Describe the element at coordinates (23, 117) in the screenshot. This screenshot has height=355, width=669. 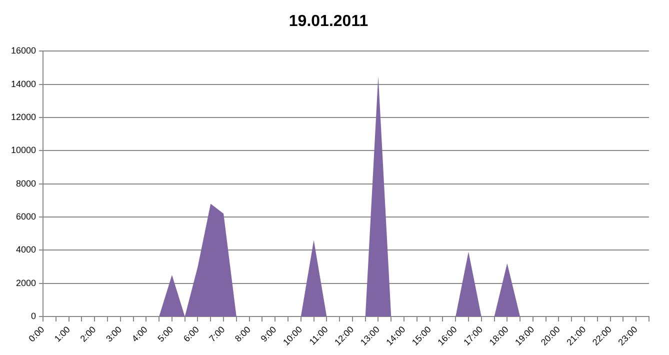
I see `y-tick-label: 12000` at that location.